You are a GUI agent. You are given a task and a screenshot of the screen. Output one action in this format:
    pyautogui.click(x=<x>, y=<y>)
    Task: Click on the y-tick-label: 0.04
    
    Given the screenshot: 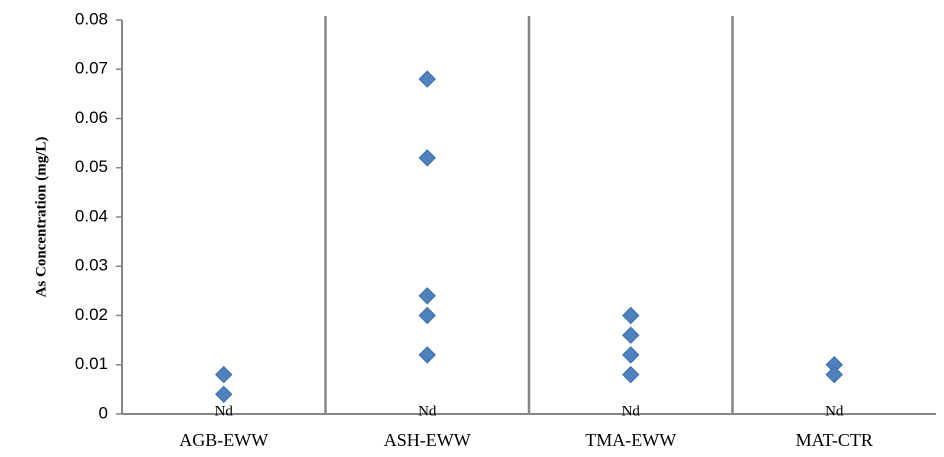 What is the action you would take?
    pyautogui.click(x=91, y=215)
    